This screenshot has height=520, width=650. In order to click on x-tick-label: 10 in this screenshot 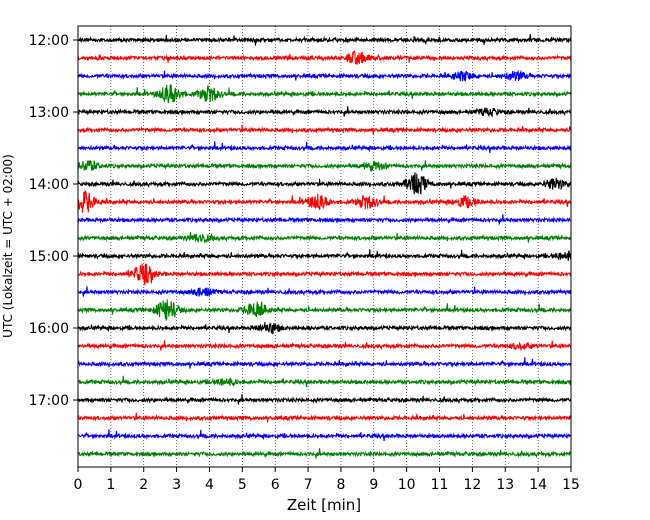, I will do `click(407, 485)`.